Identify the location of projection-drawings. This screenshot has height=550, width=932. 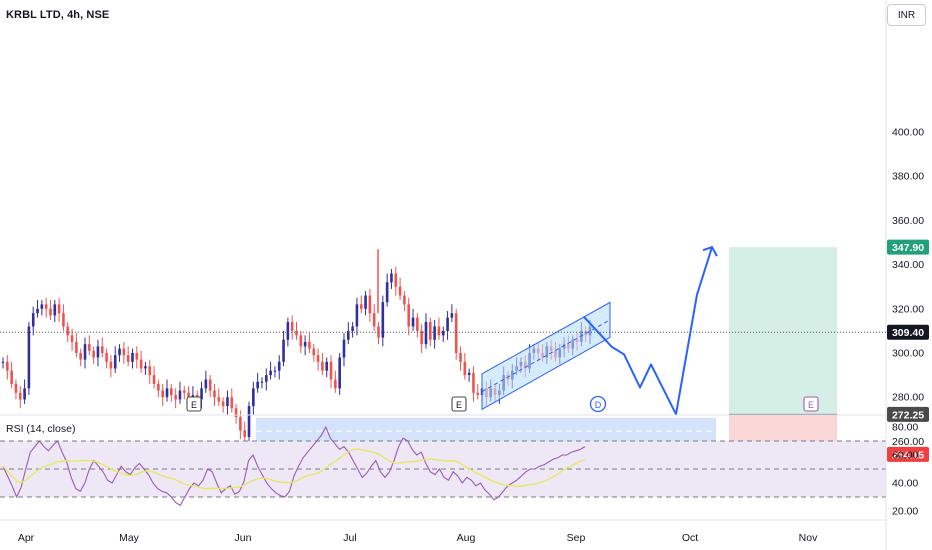
(599, 330).